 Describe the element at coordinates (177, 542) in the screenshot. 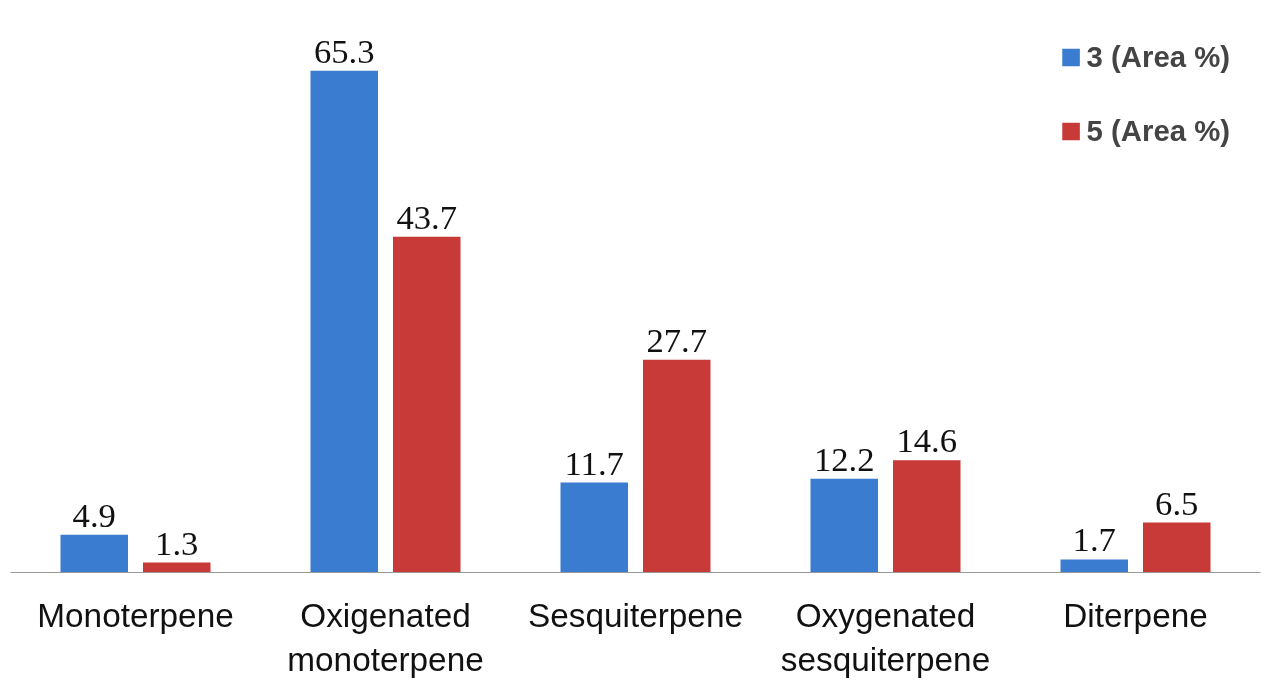

I see `data-label: 1.3` at that location.